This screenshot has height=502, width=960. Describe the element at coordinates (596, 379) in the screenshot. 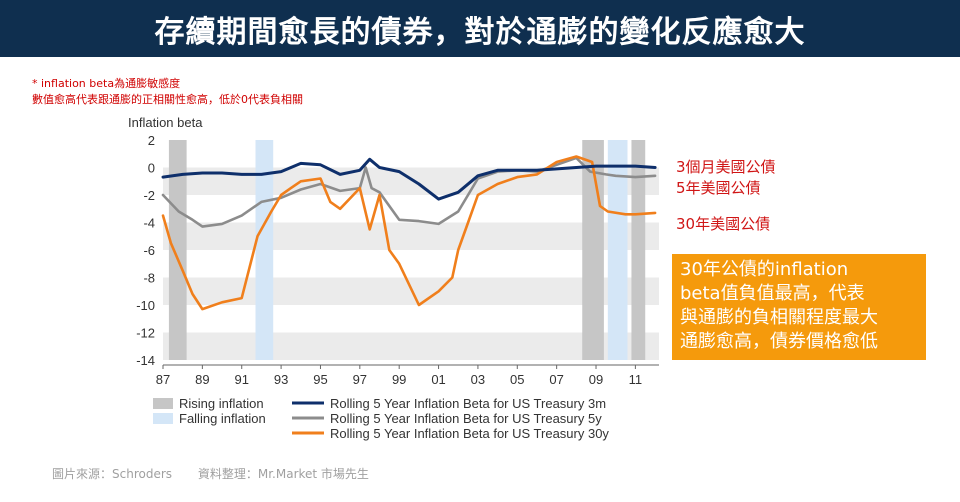

I see `x-tick-label: 09` at that location.